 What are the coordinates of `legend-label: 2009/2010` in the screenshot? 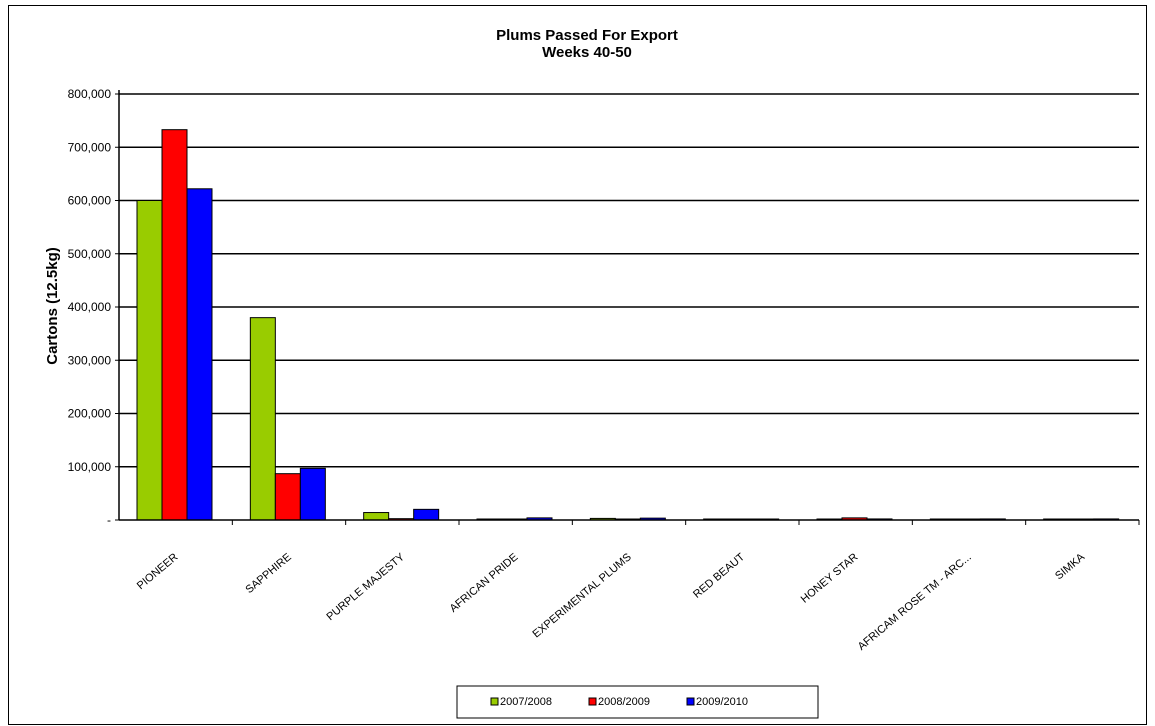 It's located at (722, 702).